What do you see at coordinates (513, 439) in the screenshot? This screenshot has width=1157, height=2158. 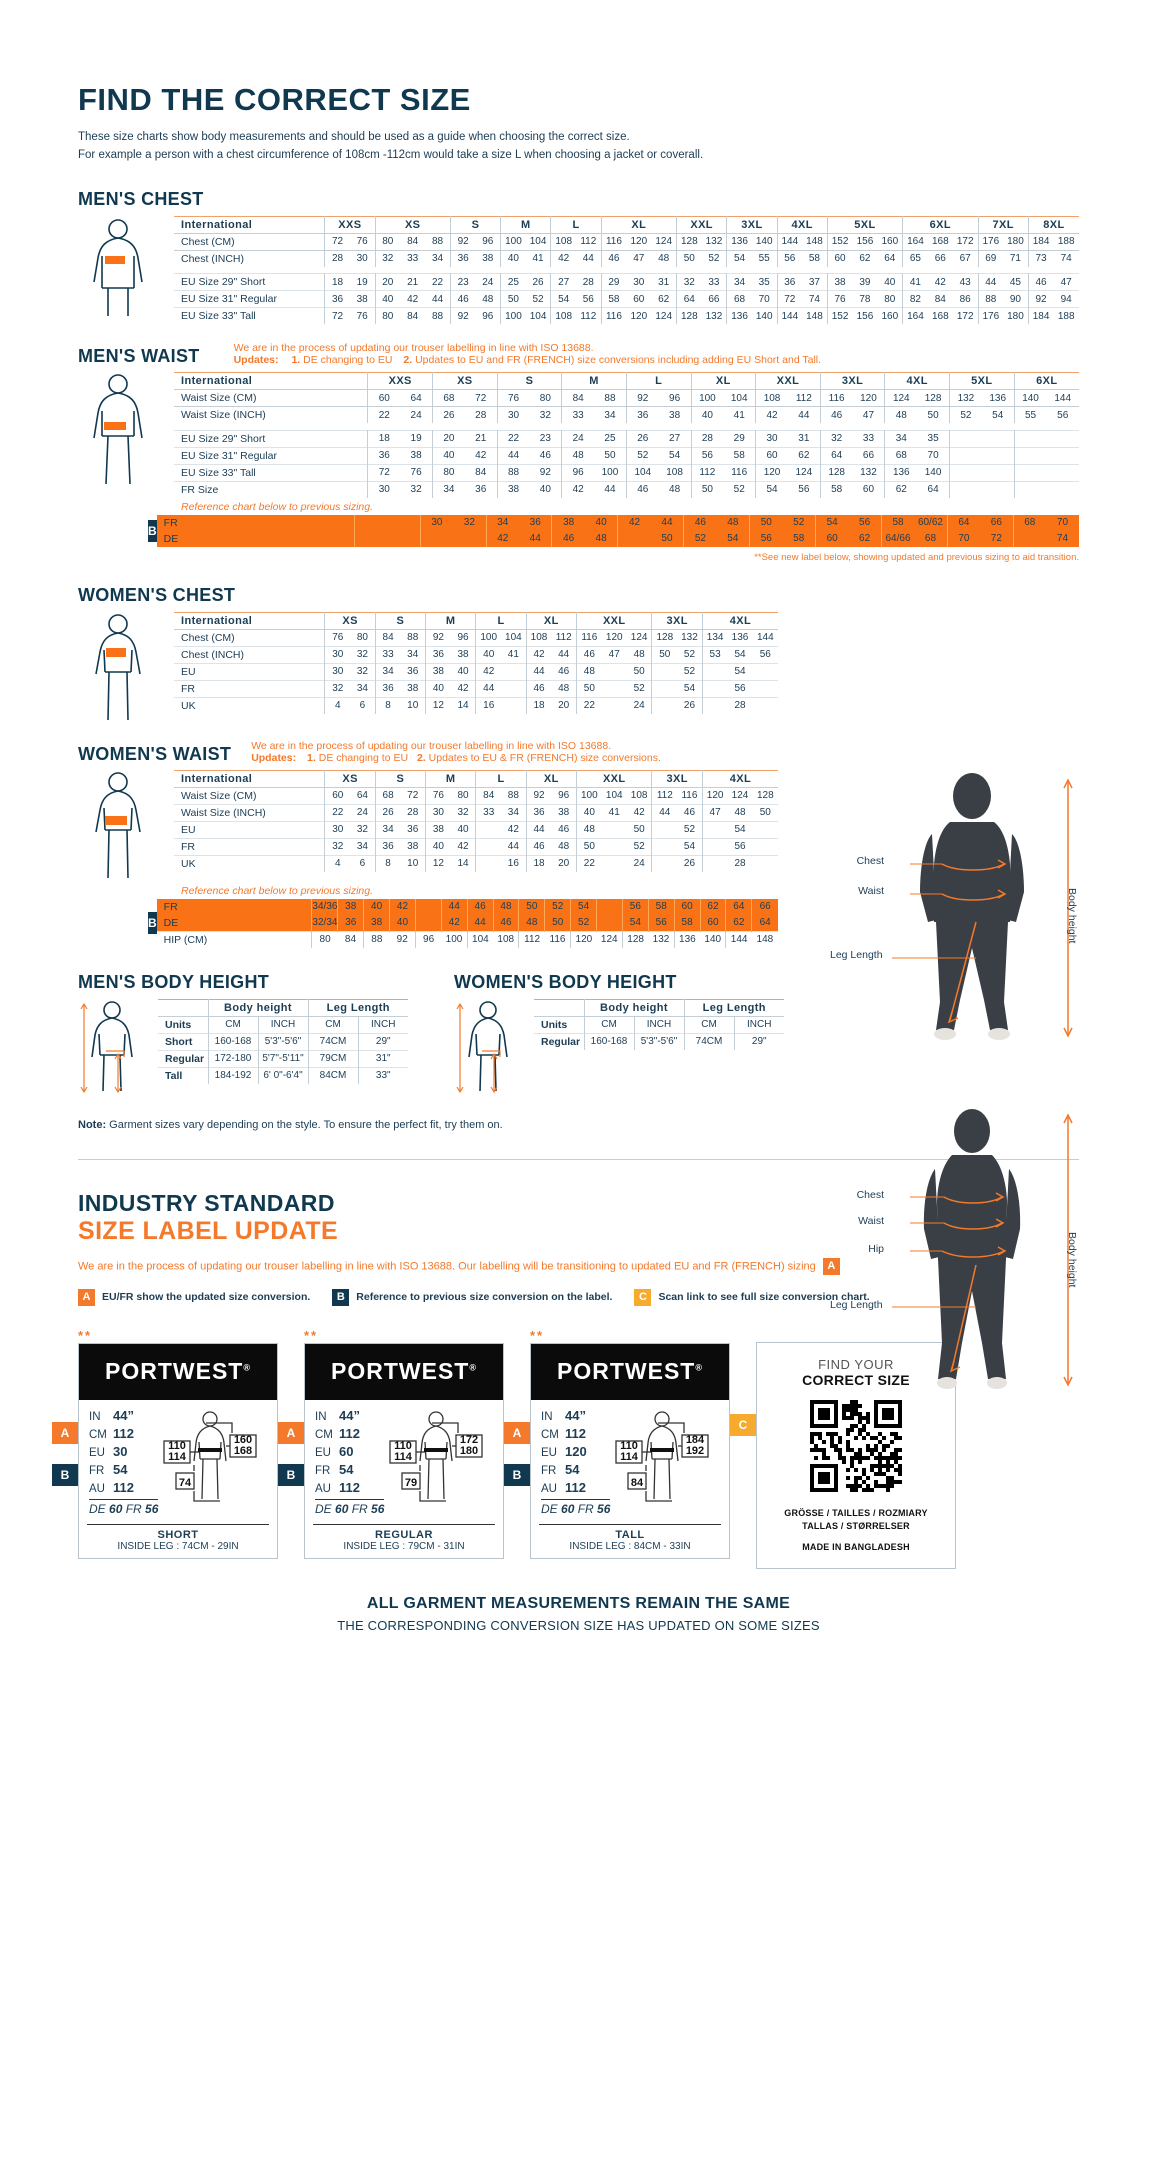 I see `table-cell: 22` at bounding box center [513, 439].